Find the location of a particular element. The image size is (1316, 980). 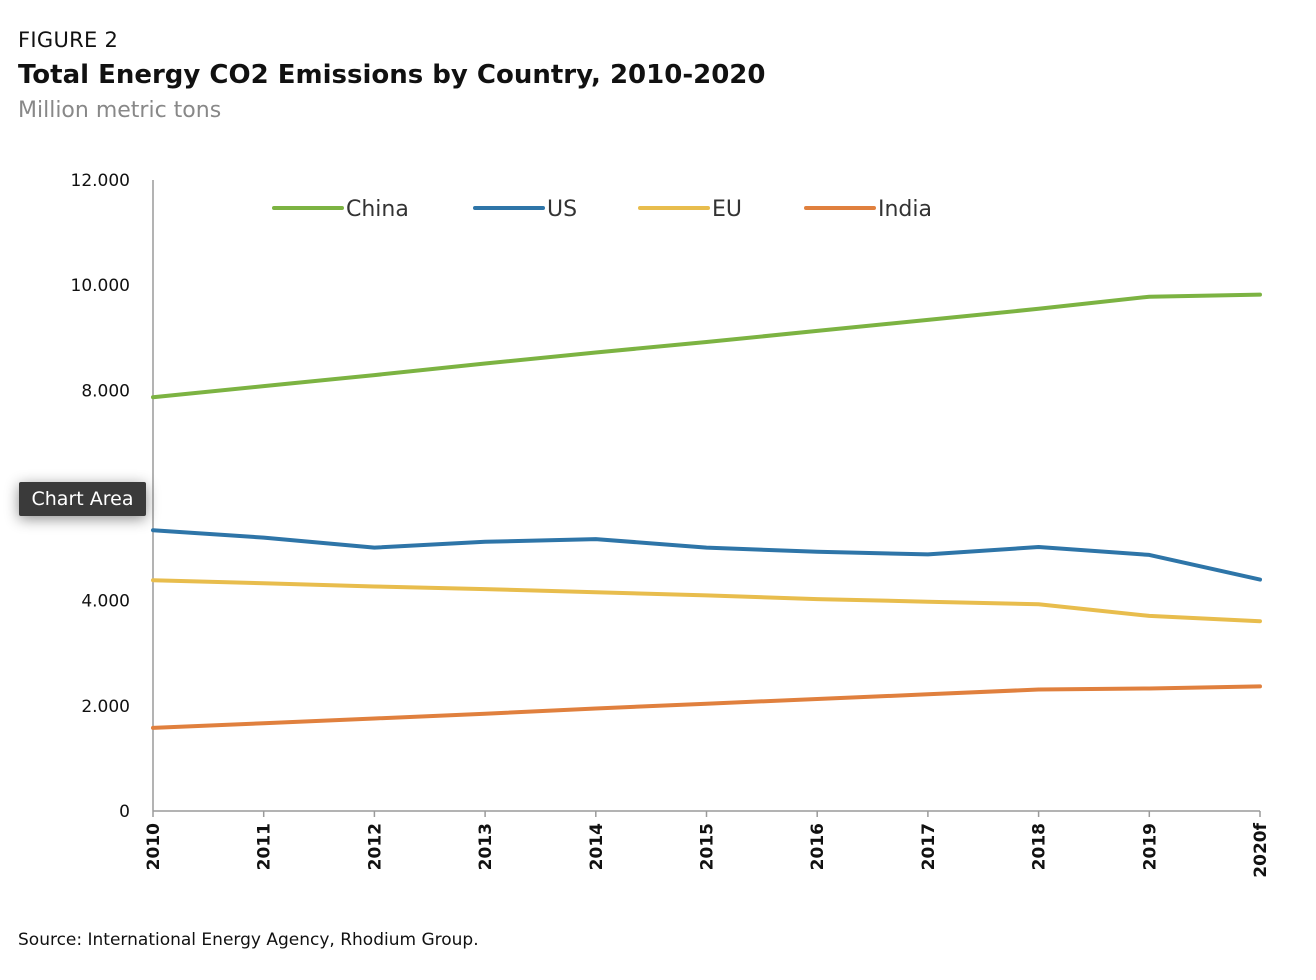

legend-label-us: US is located at coordinates (562, 209).